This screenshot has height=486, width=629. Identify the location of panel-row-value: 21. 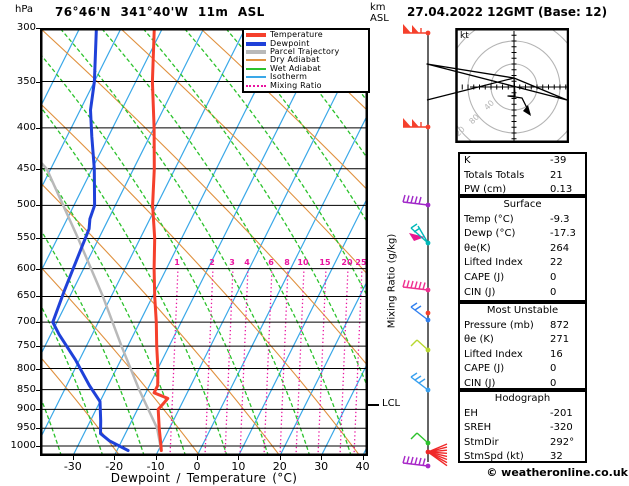
(556, 175).